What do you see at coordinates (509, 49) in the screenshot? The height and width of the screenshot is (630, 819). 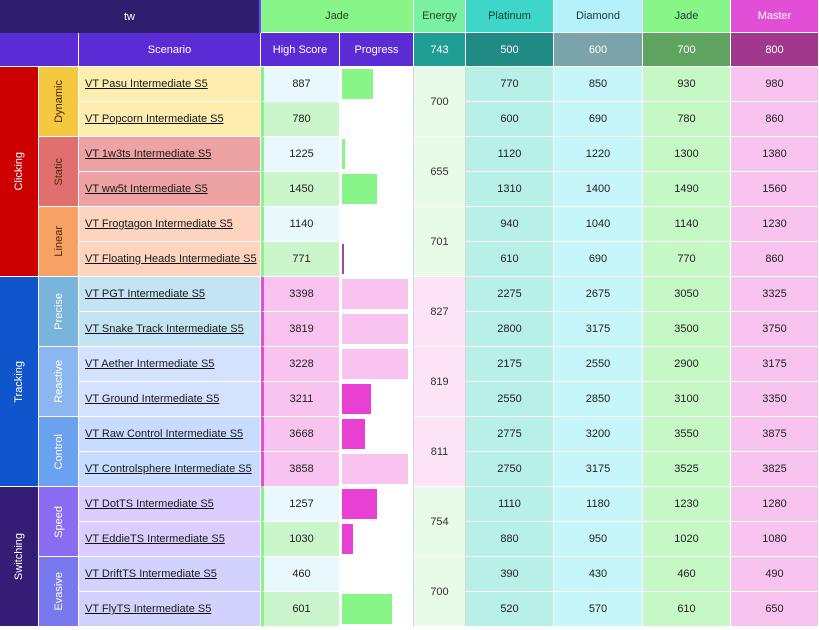 I see `rank-energy: 500` at bounding box center [509, 49].